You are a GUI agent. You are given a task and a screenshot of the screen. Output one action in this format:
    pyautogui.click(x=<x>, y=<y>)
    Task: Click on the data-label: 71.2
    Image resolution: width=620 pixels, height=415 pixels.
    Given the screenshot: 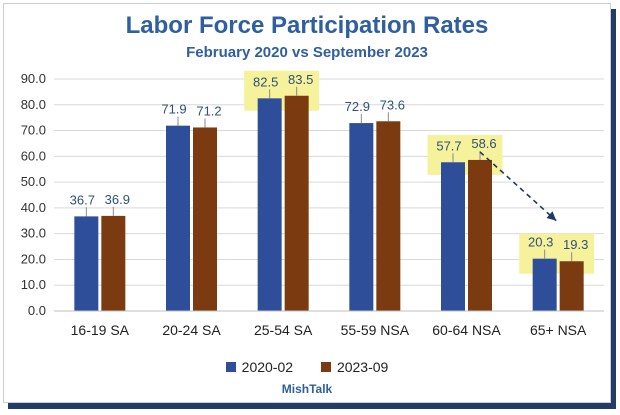 What is the action you would take?
    pyautogui.click(x=208, y=110)
    